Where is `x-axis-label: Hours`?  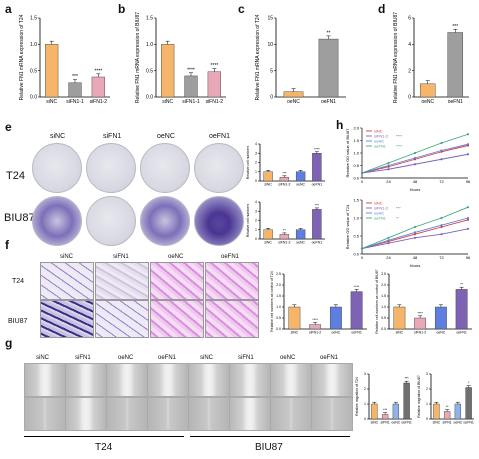
x-axis-label: Hours is located at coordinates (415, 189).